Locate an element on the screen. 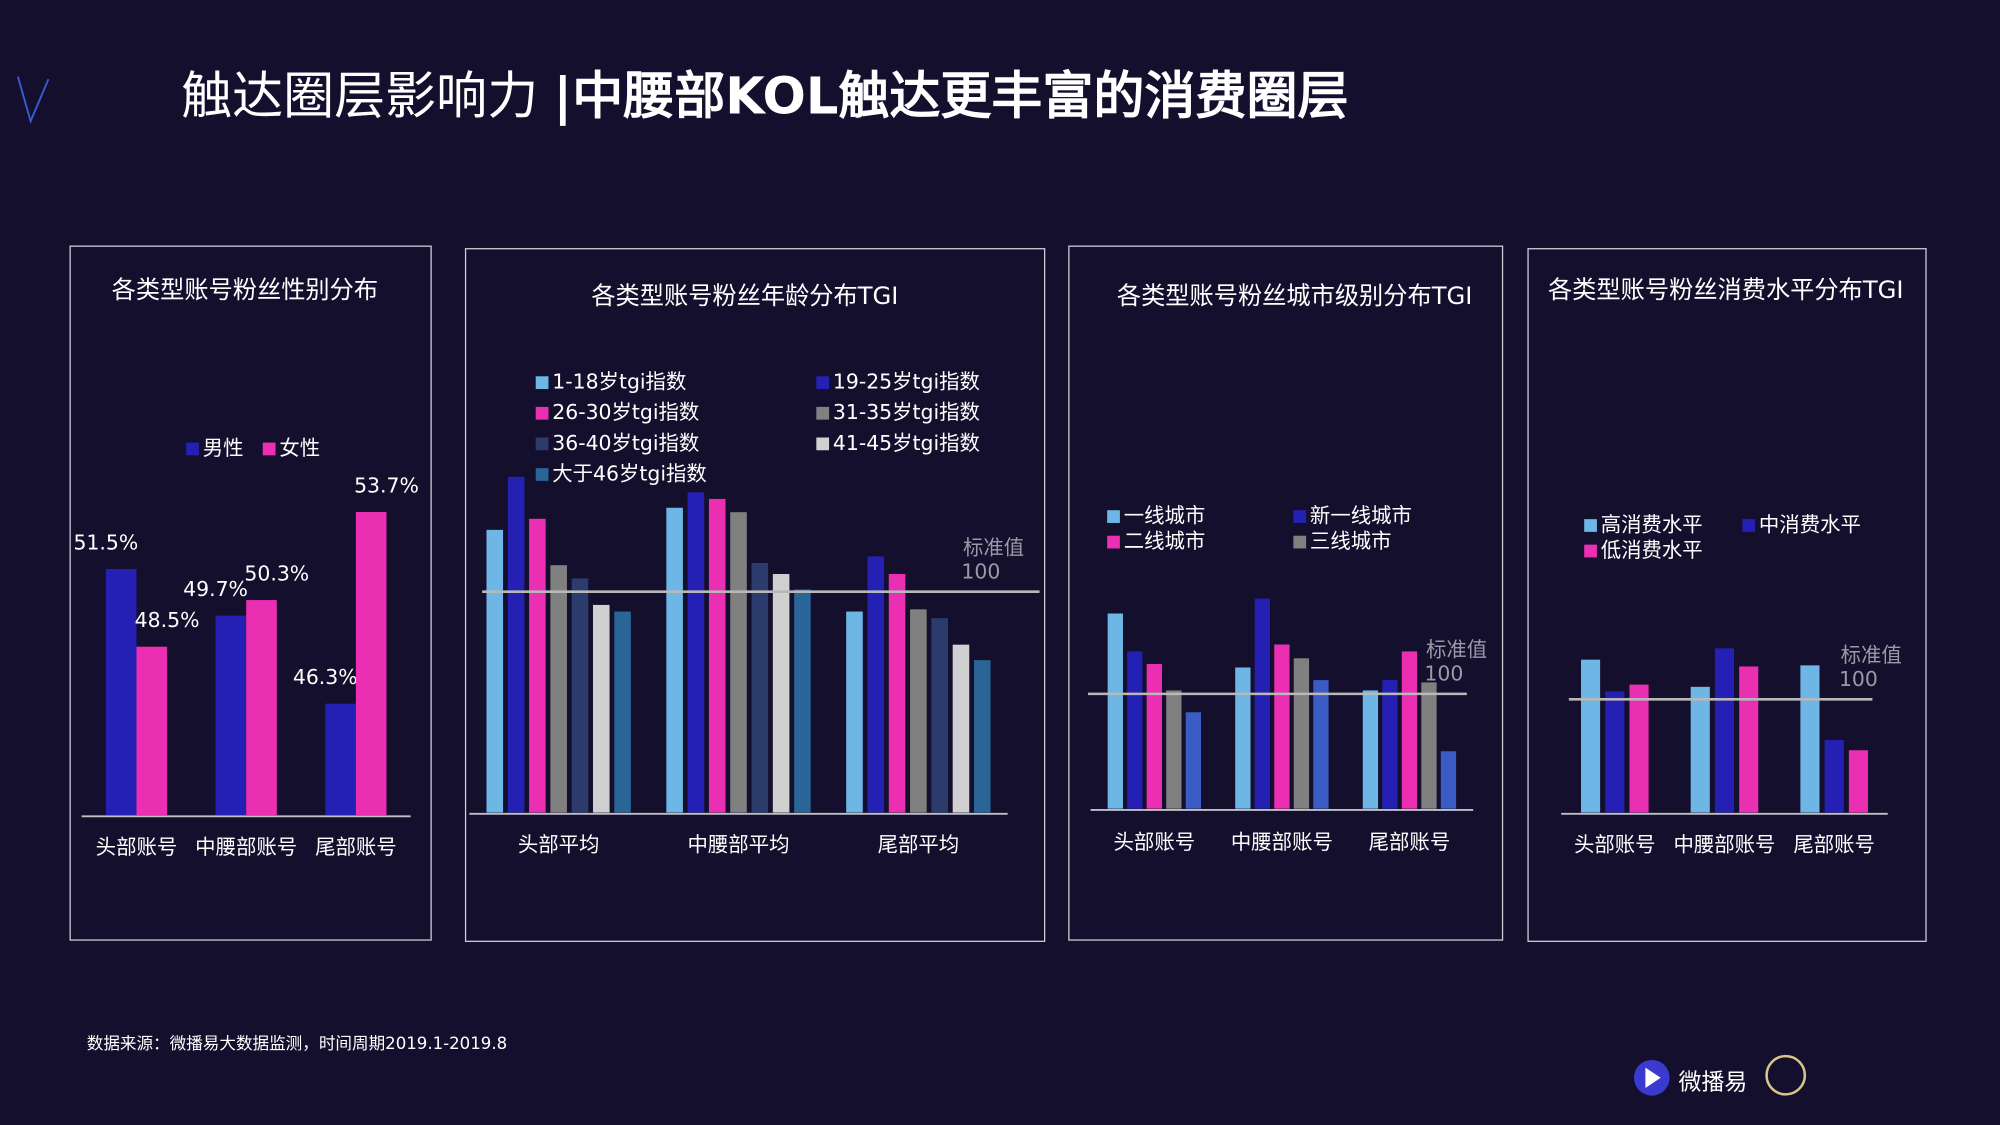 The image size is (2000, 1125). chart-title: 各类型账号粉丝消费水平分布TGI is located at coordinates (1726, 290).